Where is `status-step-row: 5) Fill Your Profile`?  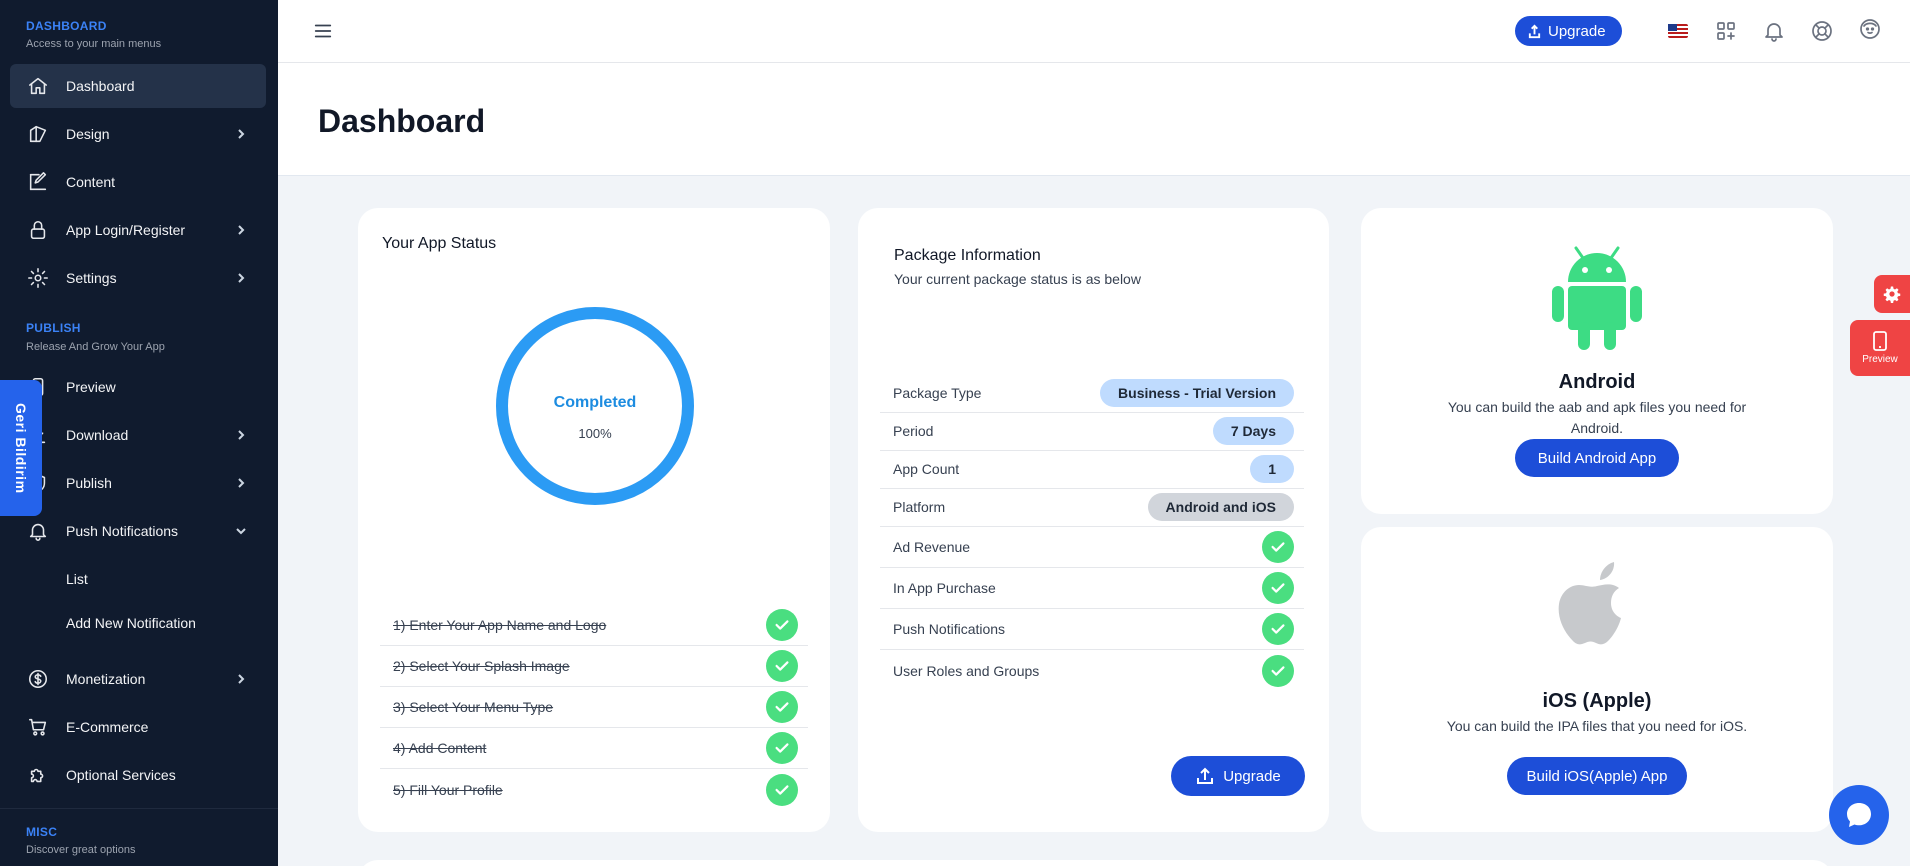 status-step-row: 5) Fill Your Profile is located at coordinates (594, 789).